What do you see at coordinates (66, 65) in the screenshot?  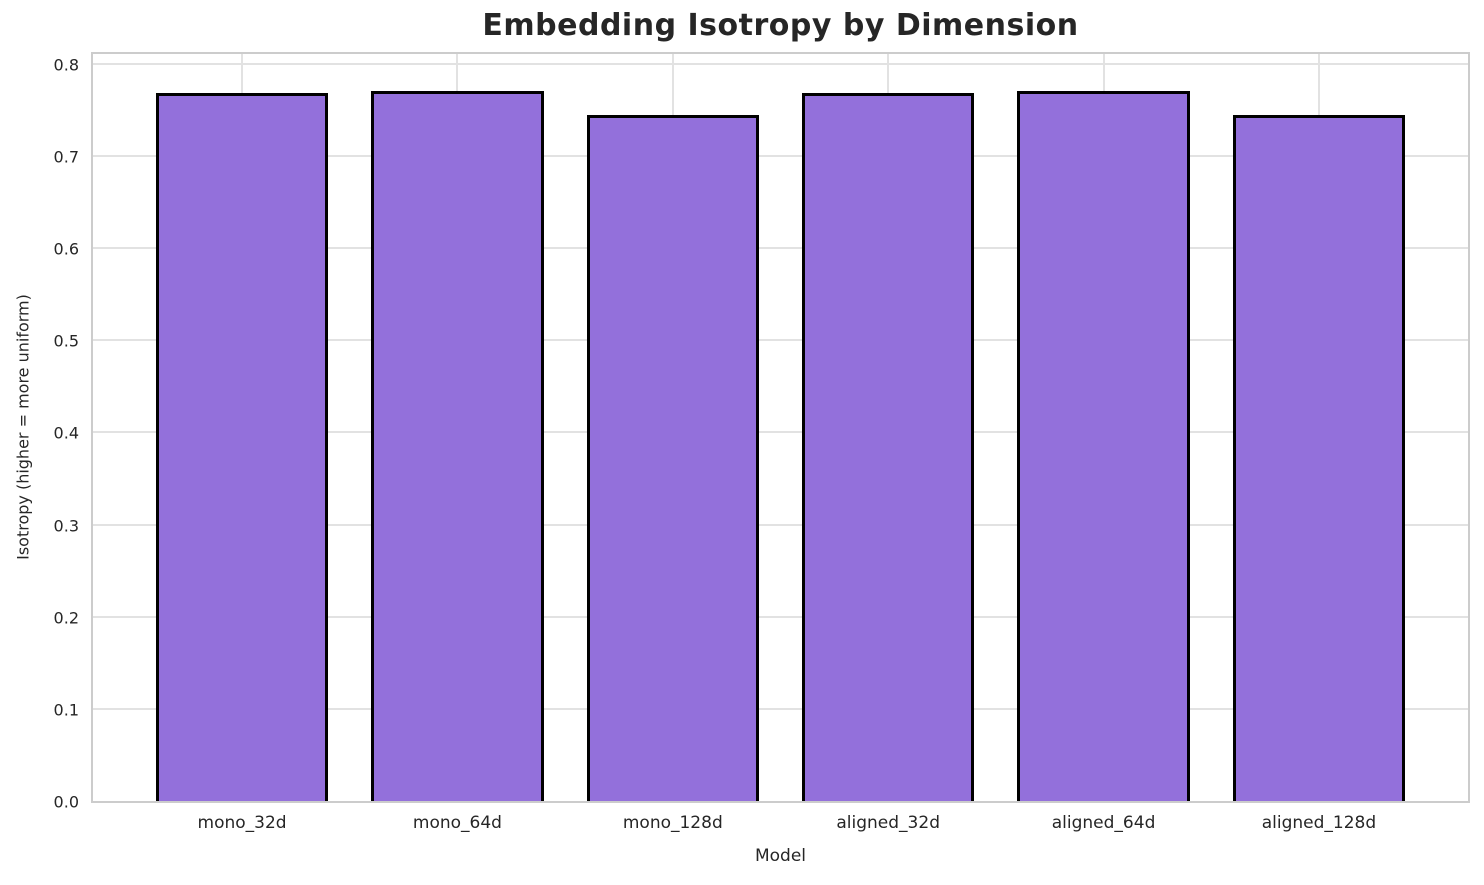 I see `y-tick-label: 0.8` at bounding box center [66, 65].